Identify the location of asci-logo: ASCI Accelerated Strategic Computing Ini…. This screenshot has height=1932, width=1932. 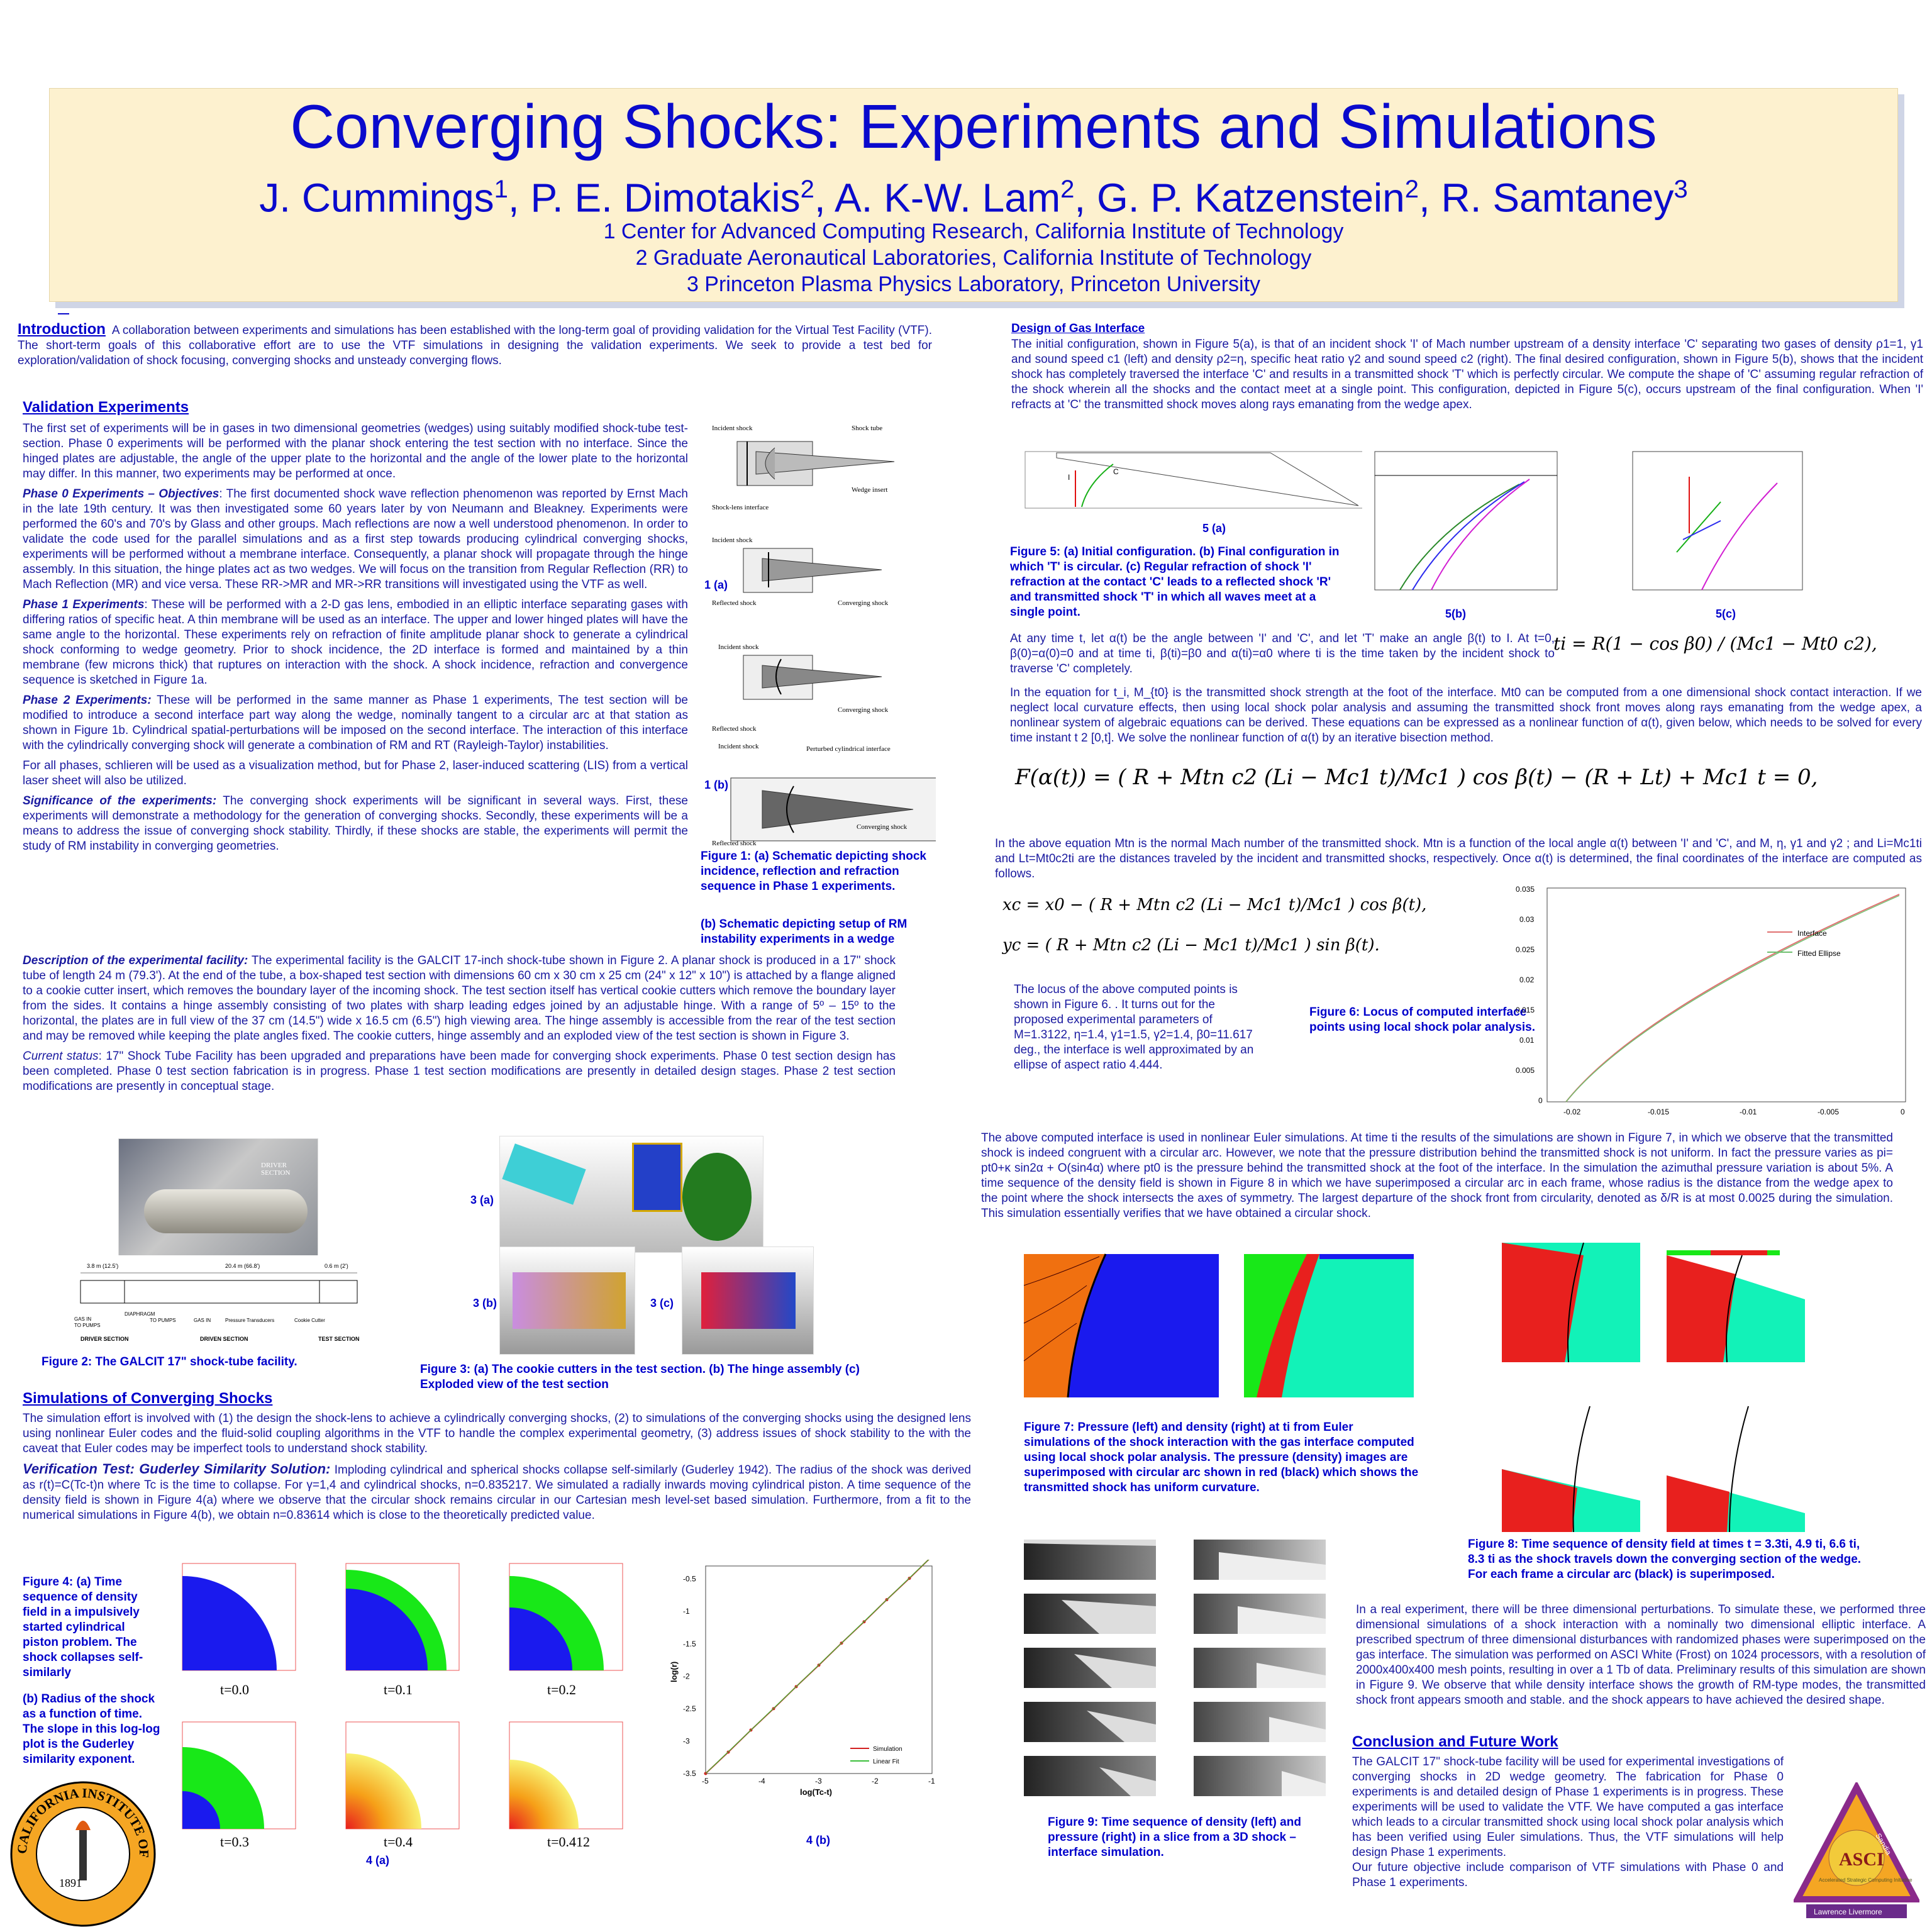
(1856, 1853).